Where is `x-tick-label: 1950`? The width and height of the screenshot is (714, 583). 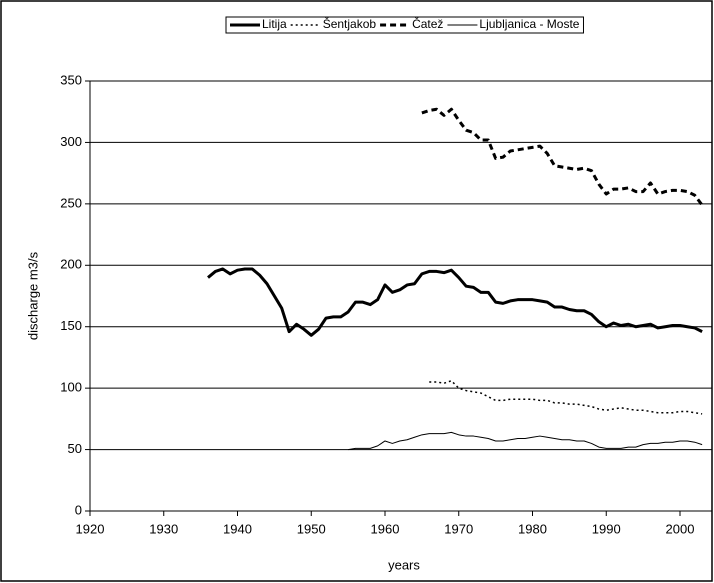 x-tick-label: 1950 is located at coordinates (311, 528).